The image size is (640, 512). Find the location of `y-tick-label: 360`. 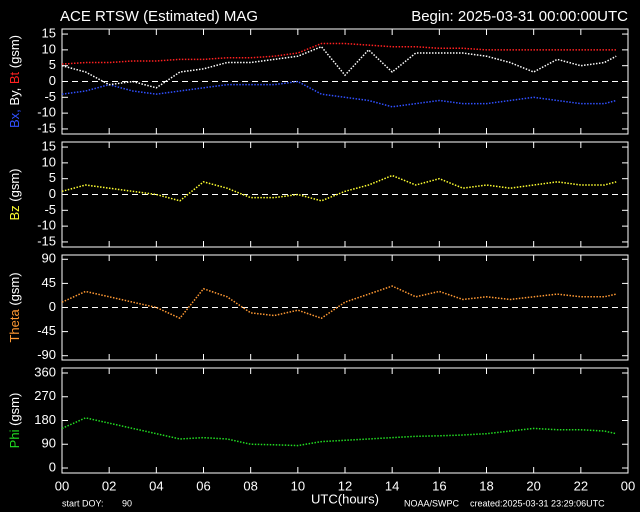

y-tick-label: 360 is located at coordinates (45, 371).